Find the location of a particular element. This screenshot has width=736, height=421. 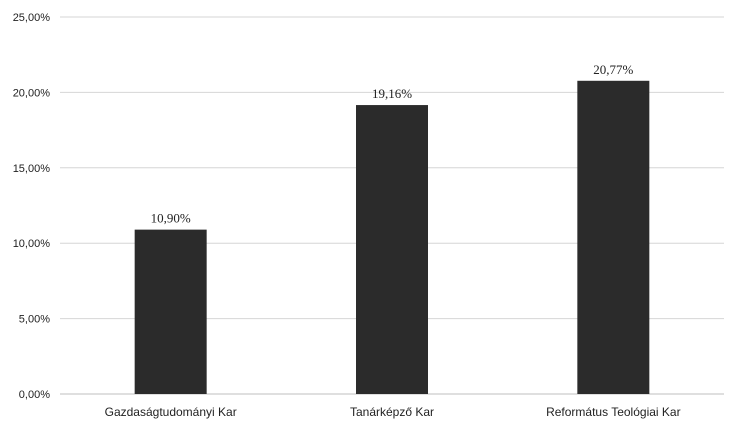

y-axis-ticks: 0,00% 5,00% 10,00% 15,00% 20,00% 25,00% is located at coordinates (32, 206).